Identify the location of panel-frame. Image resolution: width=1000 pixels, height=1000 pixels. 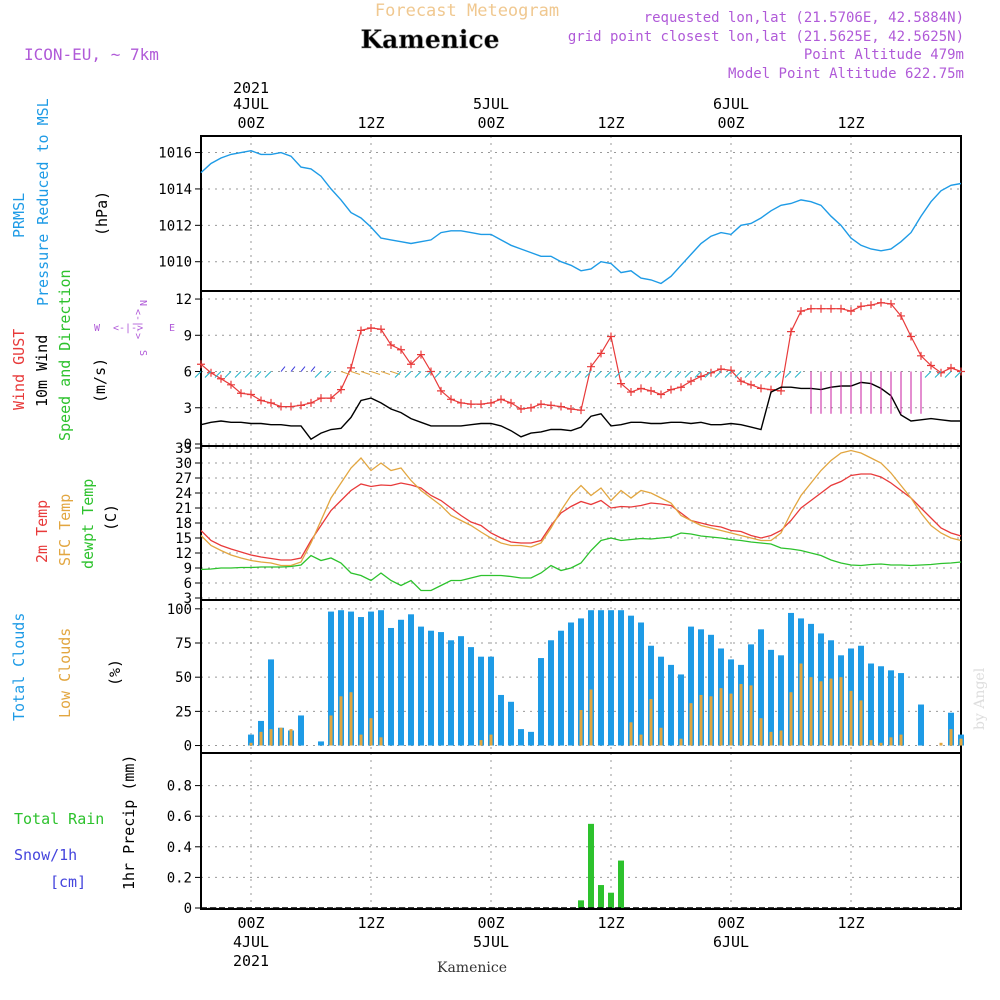
(581, 213).